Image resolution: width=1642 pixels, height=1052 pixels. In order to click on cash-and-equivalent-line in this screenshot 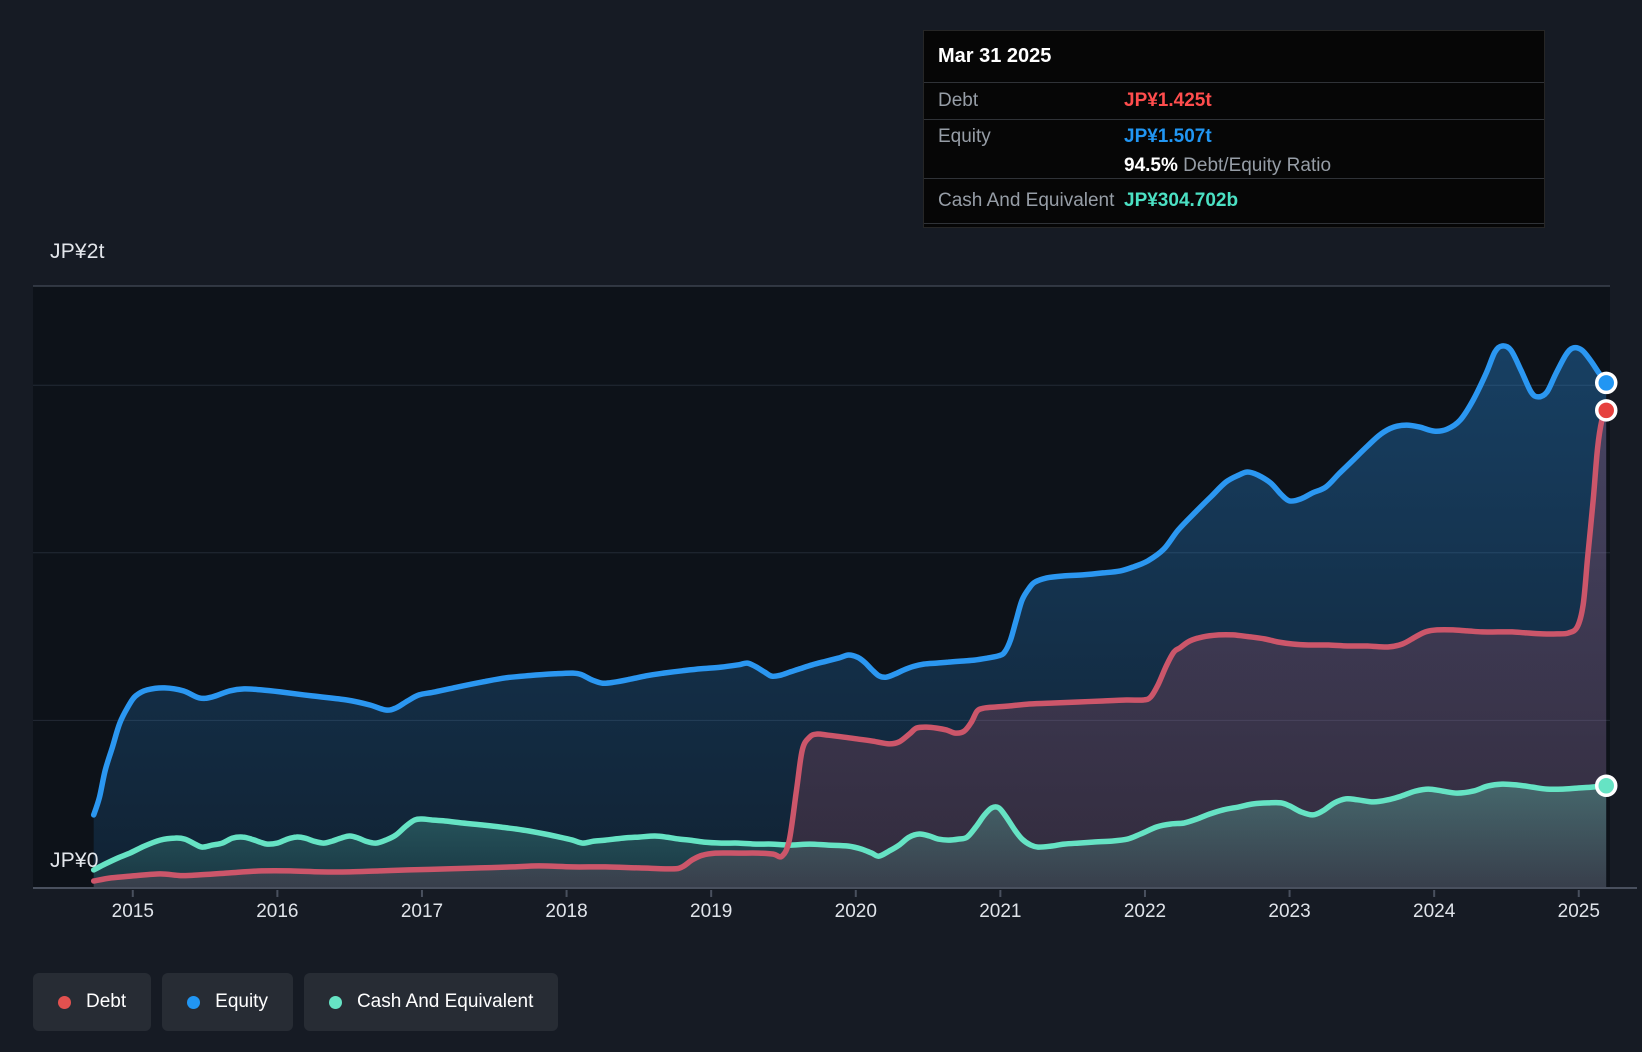, I will do `click(849, 827)`.